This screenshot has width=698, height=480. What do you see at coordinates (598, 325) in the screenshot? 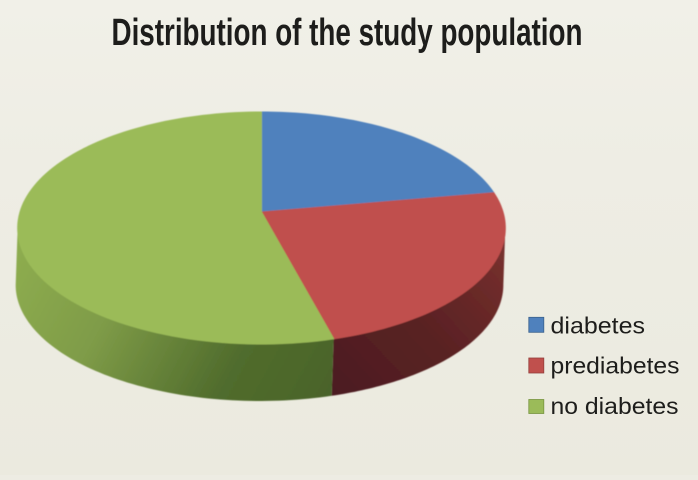
I see `svg-text: diabetes` at bounding box center [598, 325].